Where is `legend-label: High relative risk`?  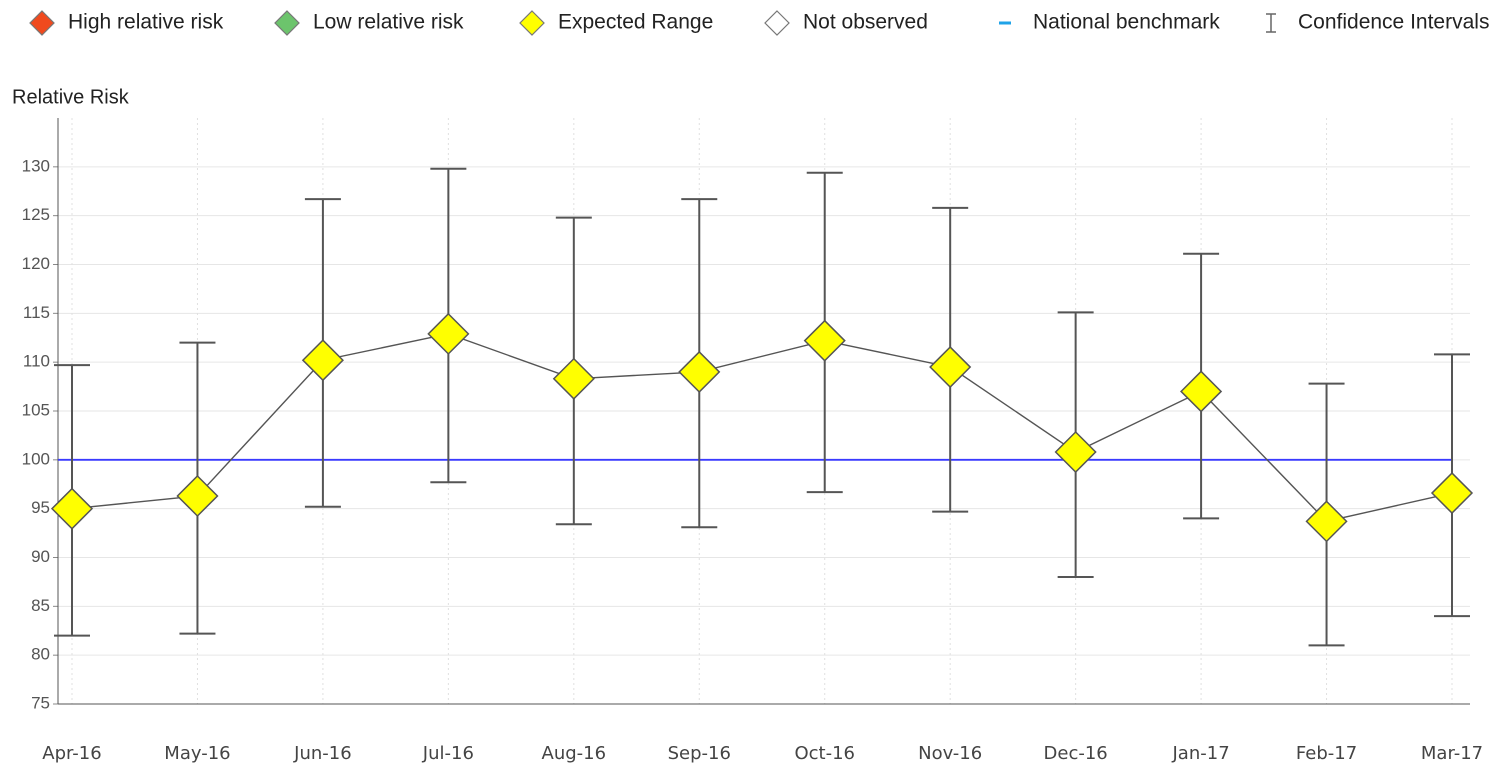 legend-label: High relative risk is located at coordinates (146, 22).